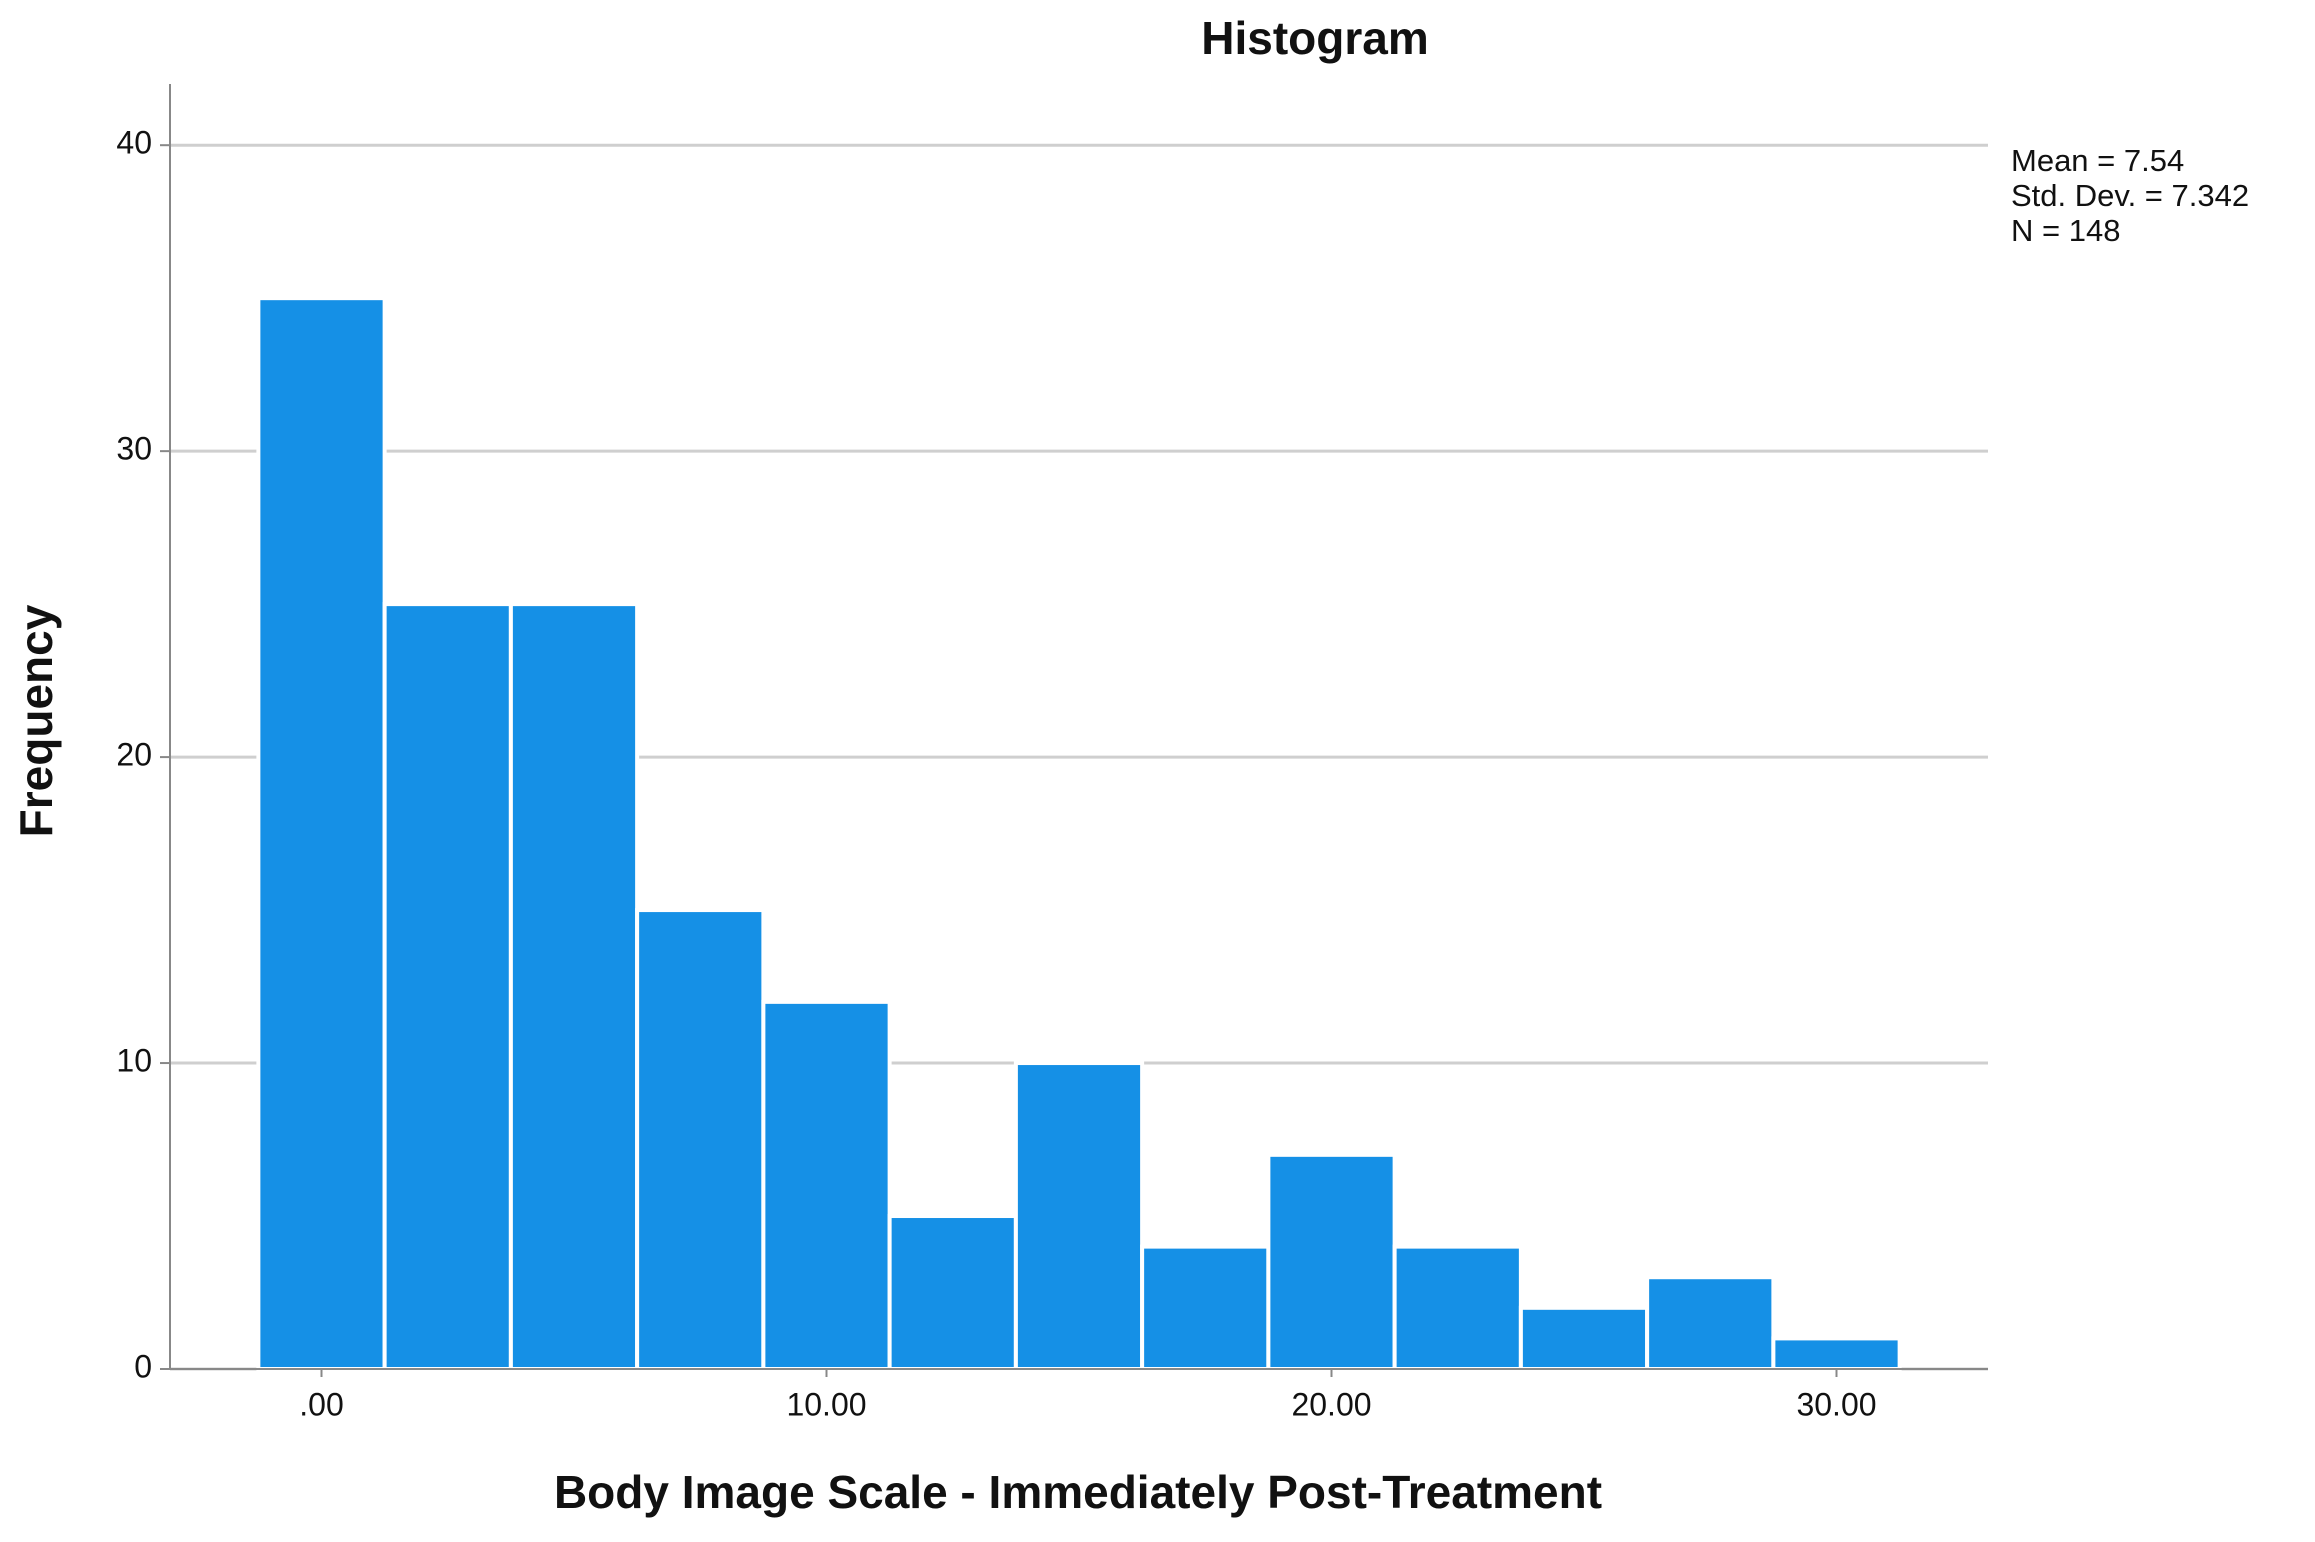 Image resolution: width=2315 pixels, height=1542 pixels. Describe the element at coordinates (1314, 38) in the screenshot. I see `chart-title: Histogram` at that location.